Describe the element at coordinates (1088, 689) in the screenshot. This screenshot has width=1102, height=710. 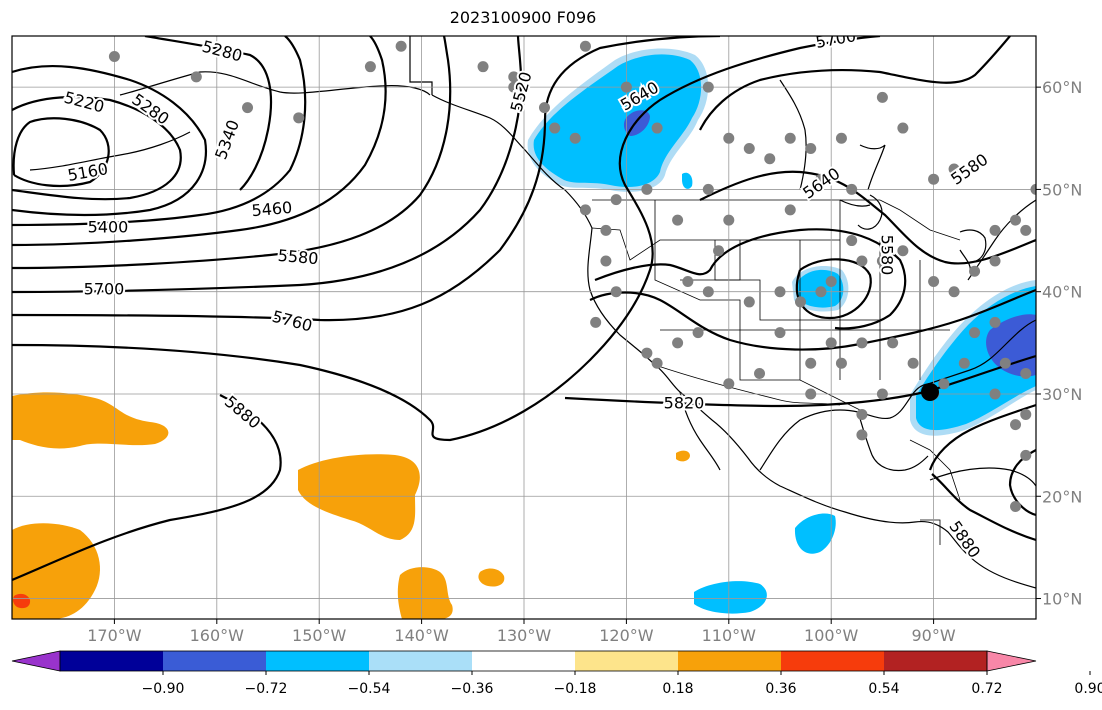
I see `colorbar-tick-label: 0.90` at that location.